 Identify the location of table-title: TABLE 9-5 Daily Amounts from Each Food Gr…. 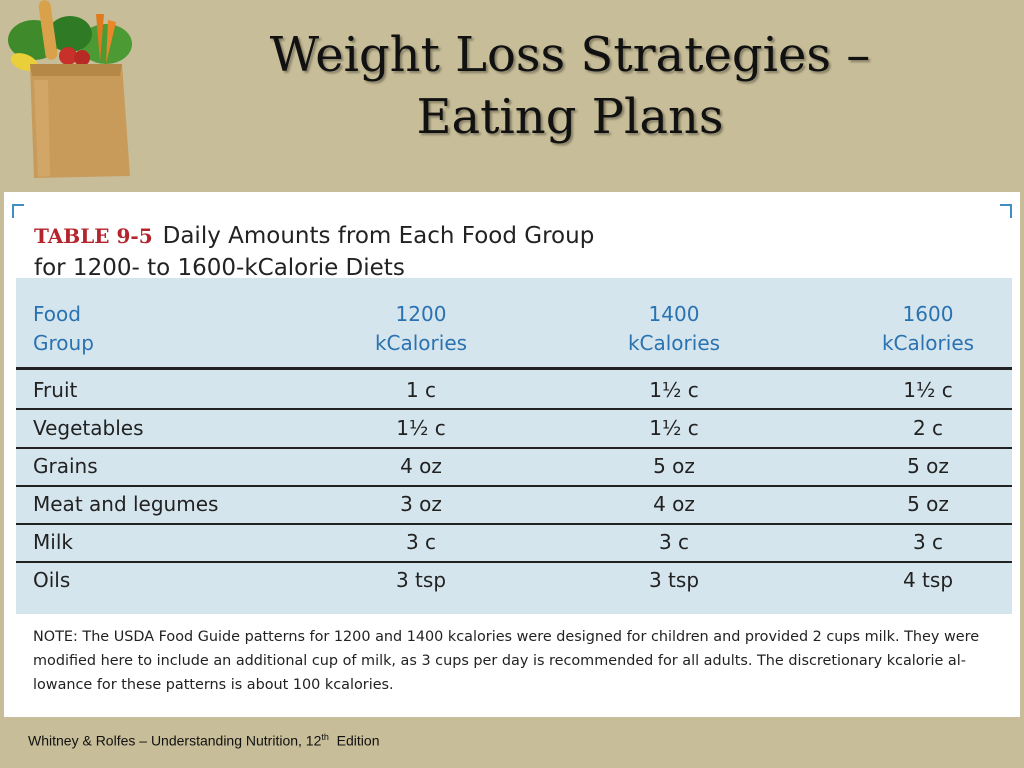
(314, 252).